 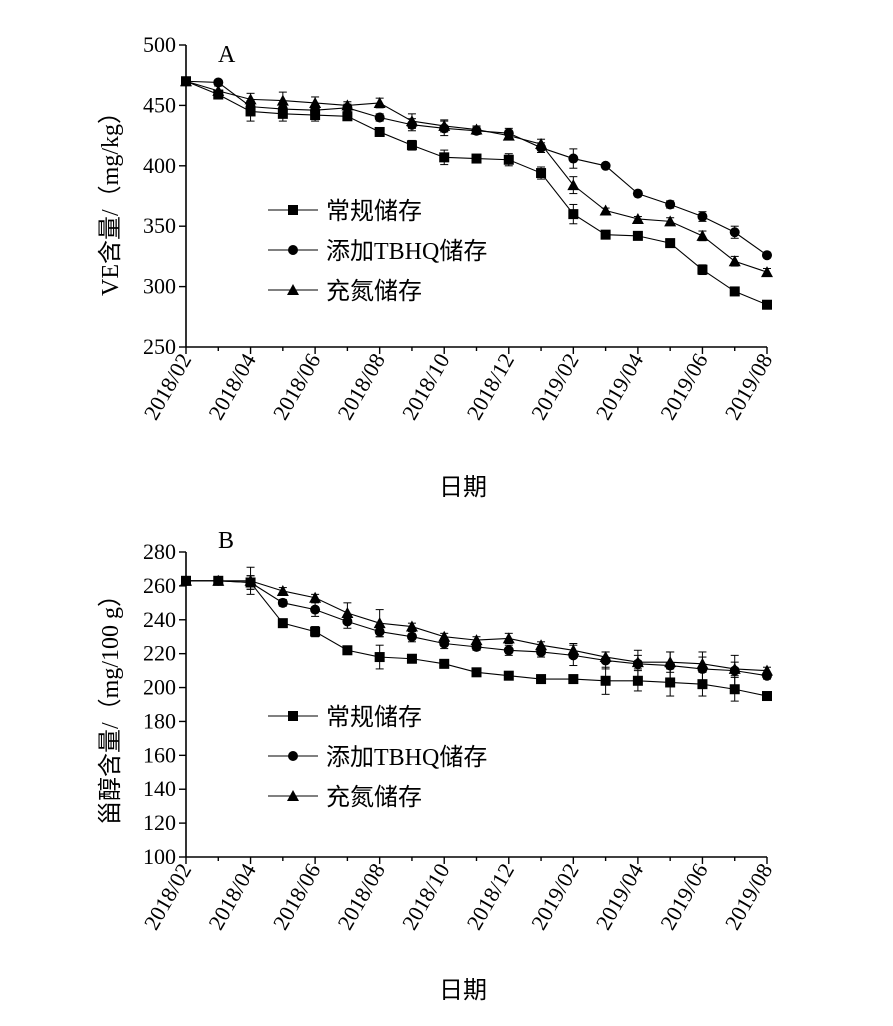 What do you see at coordinates (159, 653) in the screenshot?
I see `y-tick-label: 220` at bounding box center [159, 653].